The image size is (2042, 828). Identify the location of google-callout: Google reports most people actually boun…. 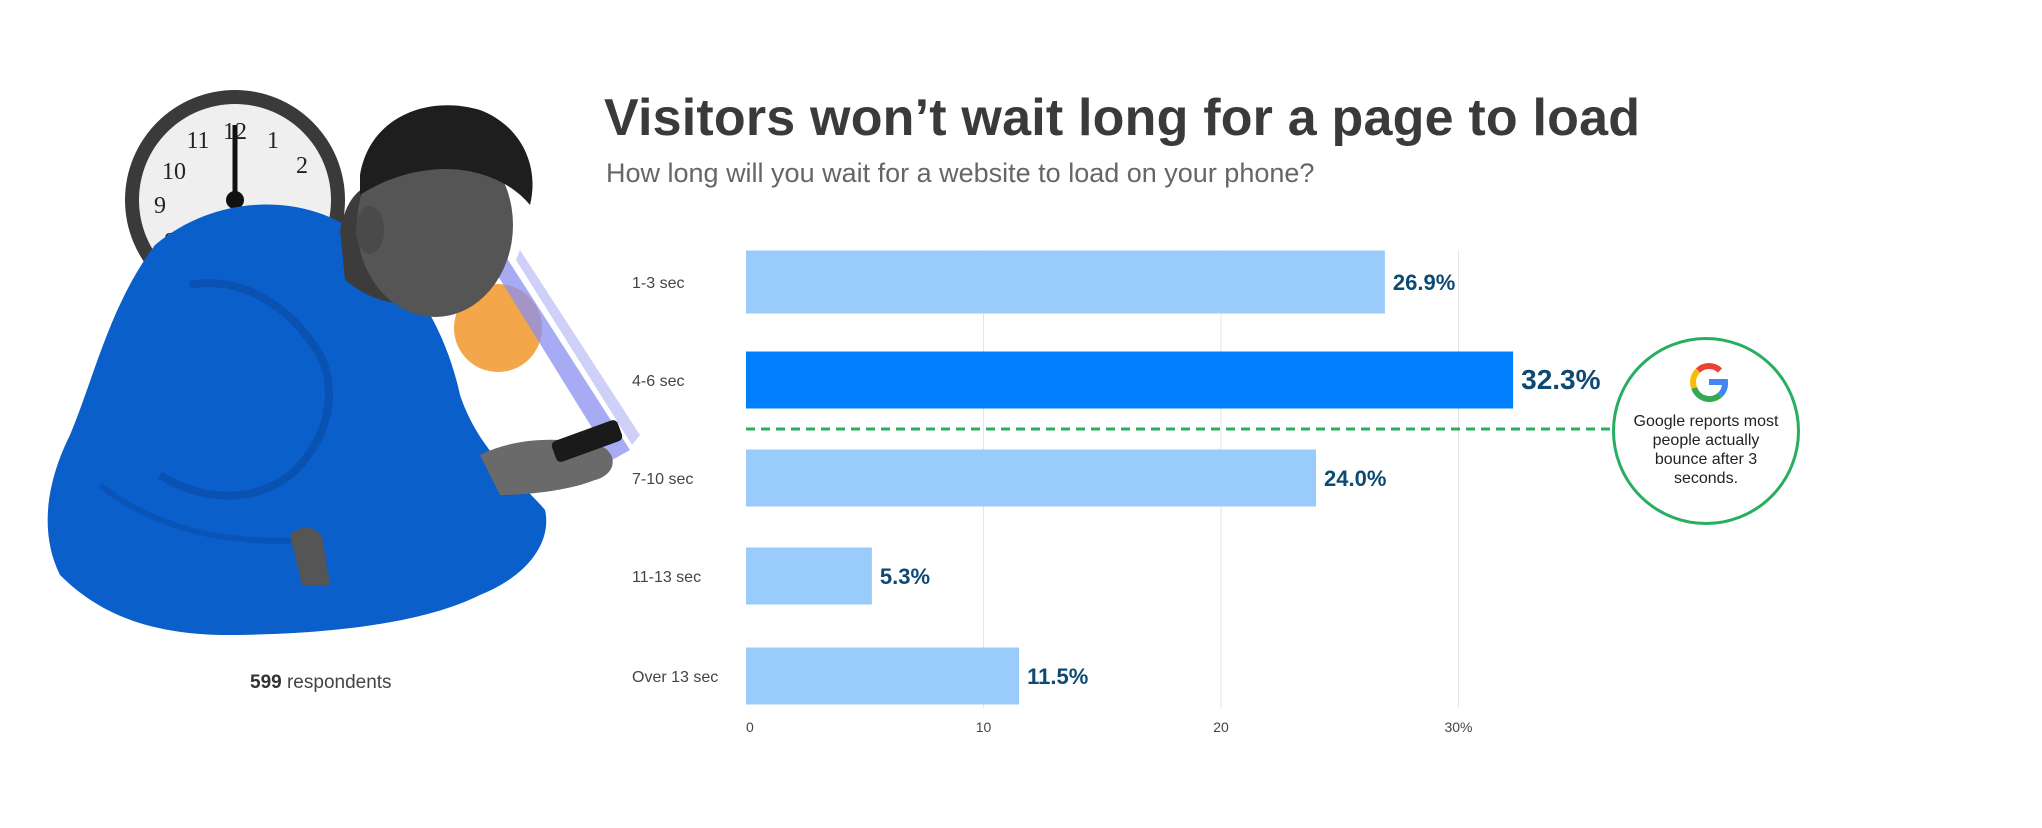
(1706, 431).